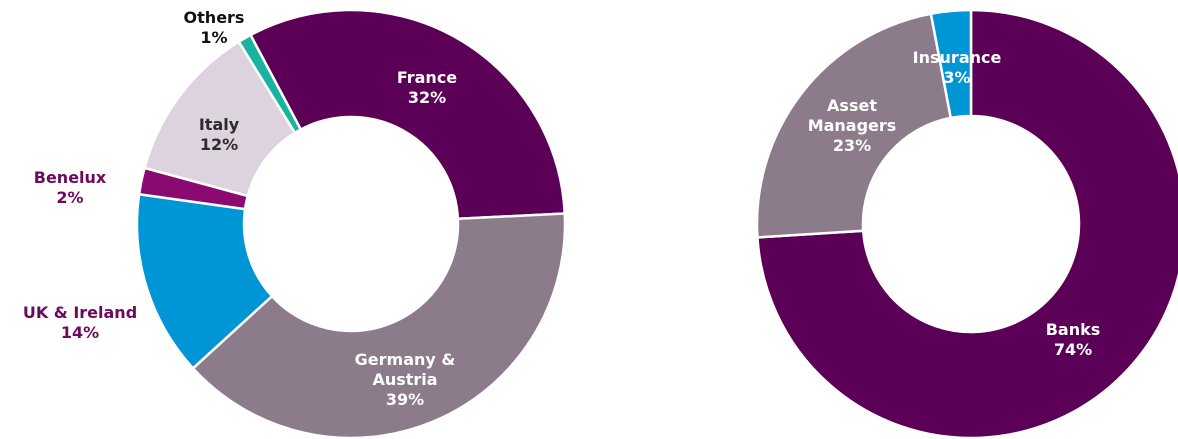  Describe the element at coordinates (405, 399) in the screenshot. I see `slice-percent: 39%` at that location.